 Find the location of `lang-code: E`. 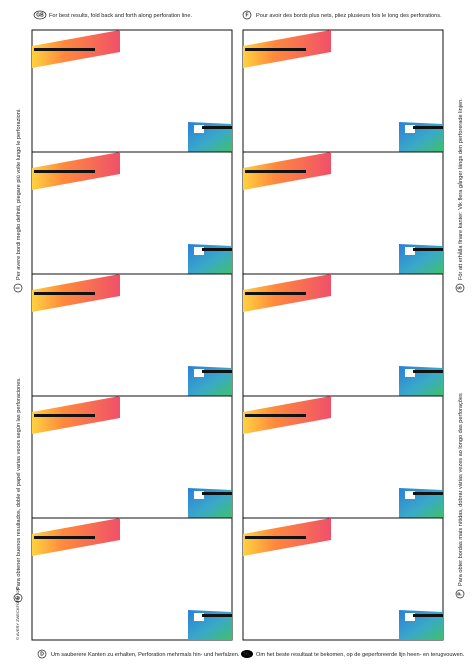

lang-code: E is located at coordinates (19, 598).